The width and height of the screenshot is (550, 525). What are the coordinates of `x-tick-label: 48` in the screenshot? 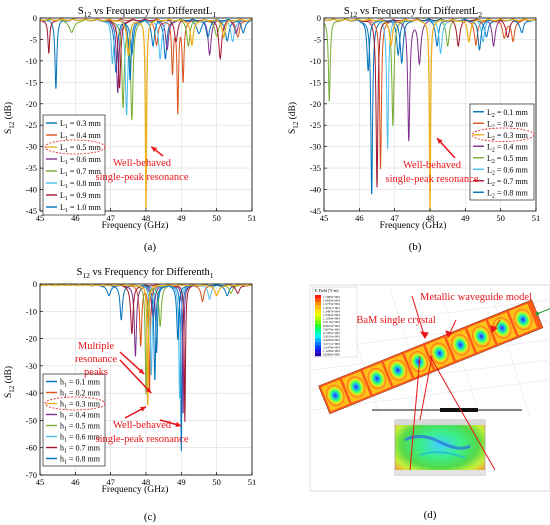 It's located at (146, 218).